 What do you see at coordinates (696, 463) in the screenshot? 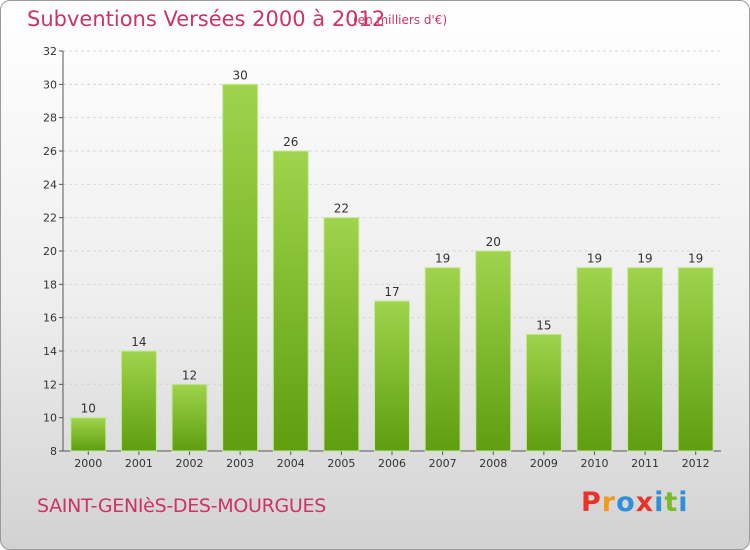
I see `x-tick-label: 2012` at bounding box center [696, 463].